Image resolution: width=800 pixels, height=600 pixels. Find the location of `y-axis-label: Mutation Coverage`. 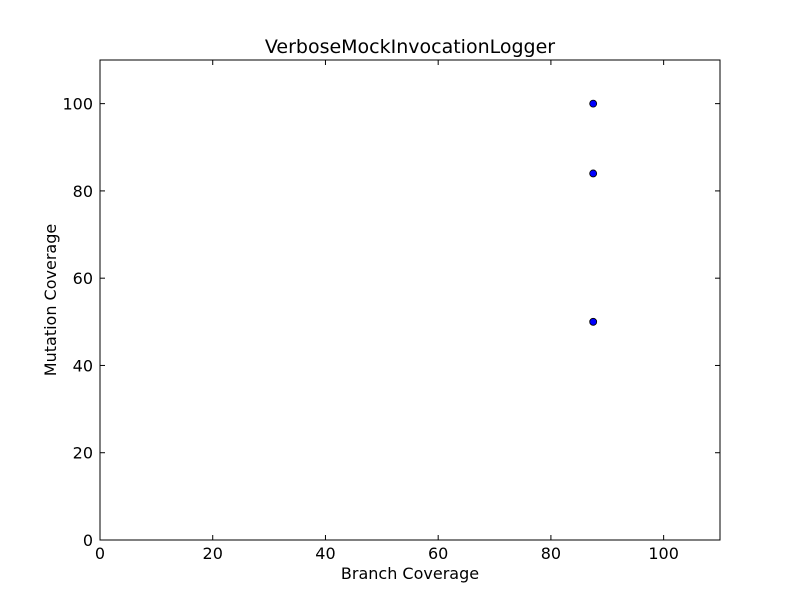

y-axis-label: Mutation Coverage is located at coordinates (50, 300).